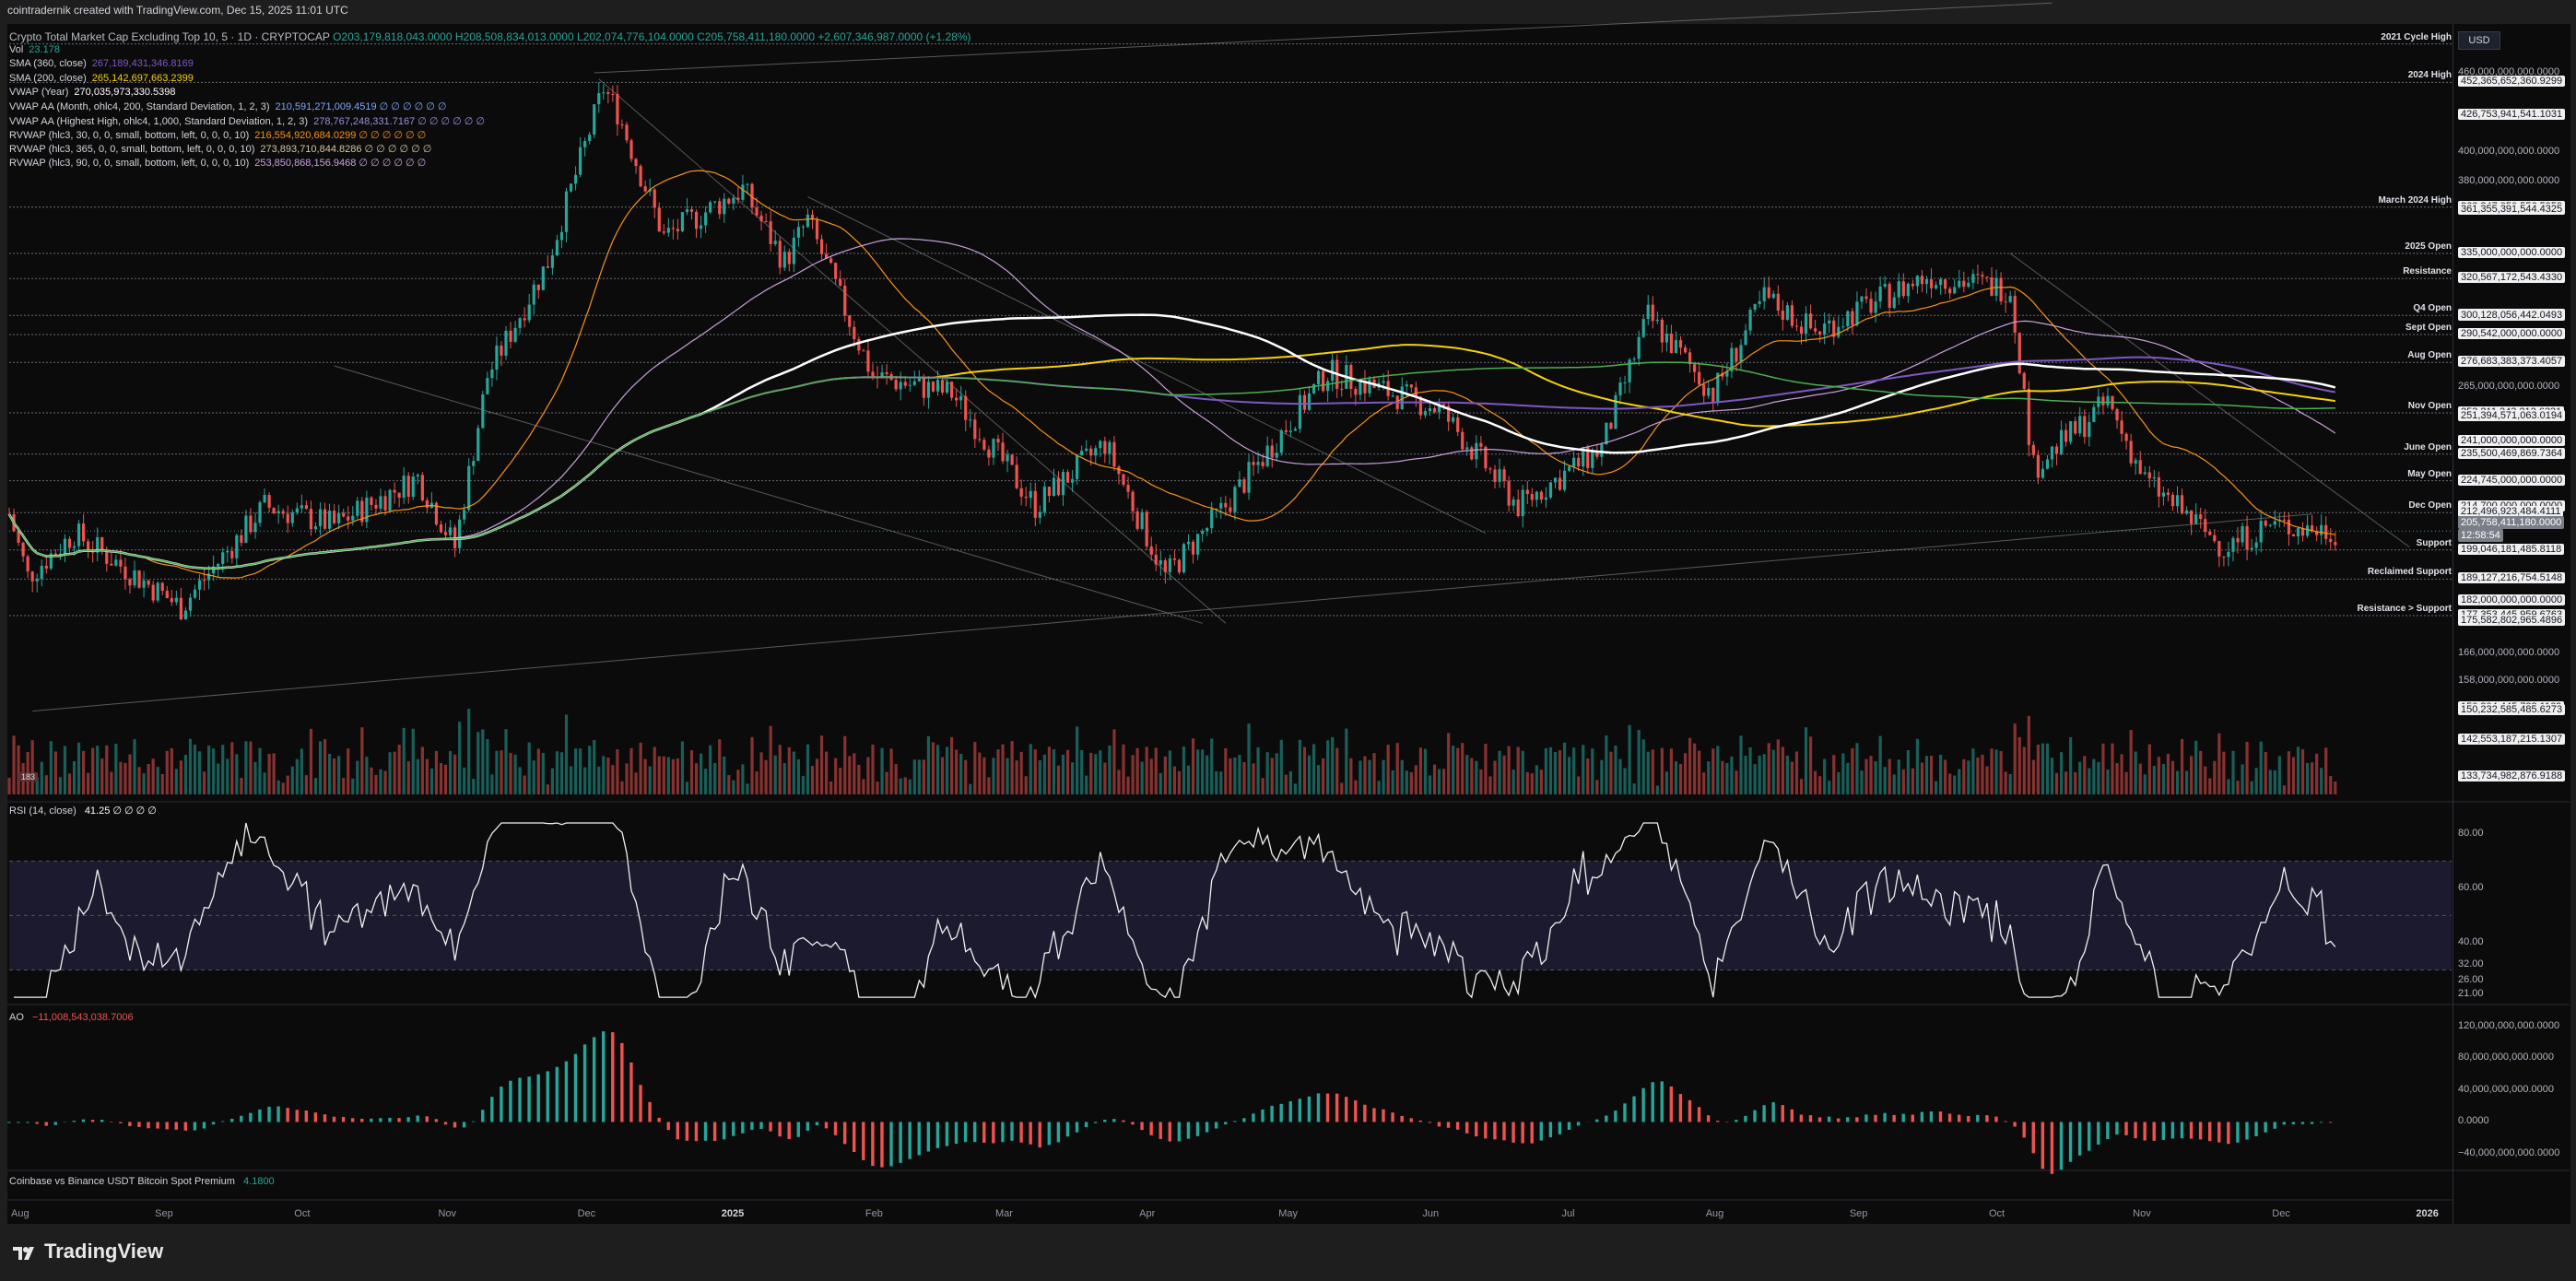 This screenshot has height=1281, width=2576. I want to click on indicator-legend-row: SMA (360, close) 267,189,431,346.8169, so click(101, 64).